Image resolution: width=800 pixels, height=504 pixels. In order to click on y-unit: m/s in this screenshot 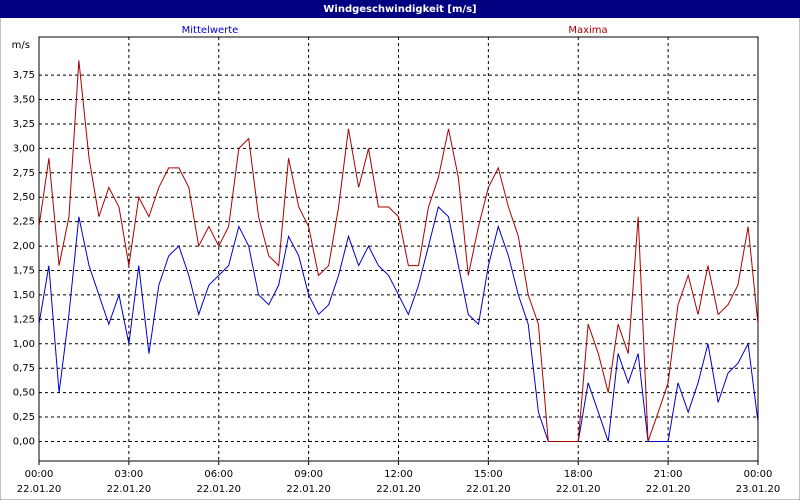, I will do `click(21, 45)`.